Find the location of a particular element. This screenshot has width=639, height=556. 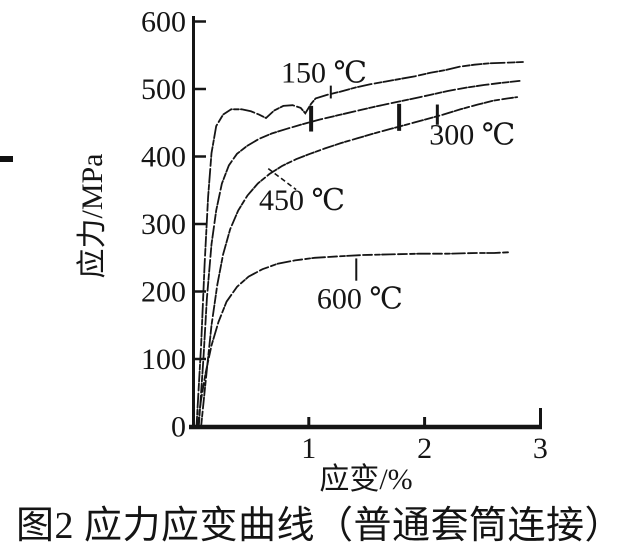

y-tick-label-500: 500 is located at coordinates (163, 89).